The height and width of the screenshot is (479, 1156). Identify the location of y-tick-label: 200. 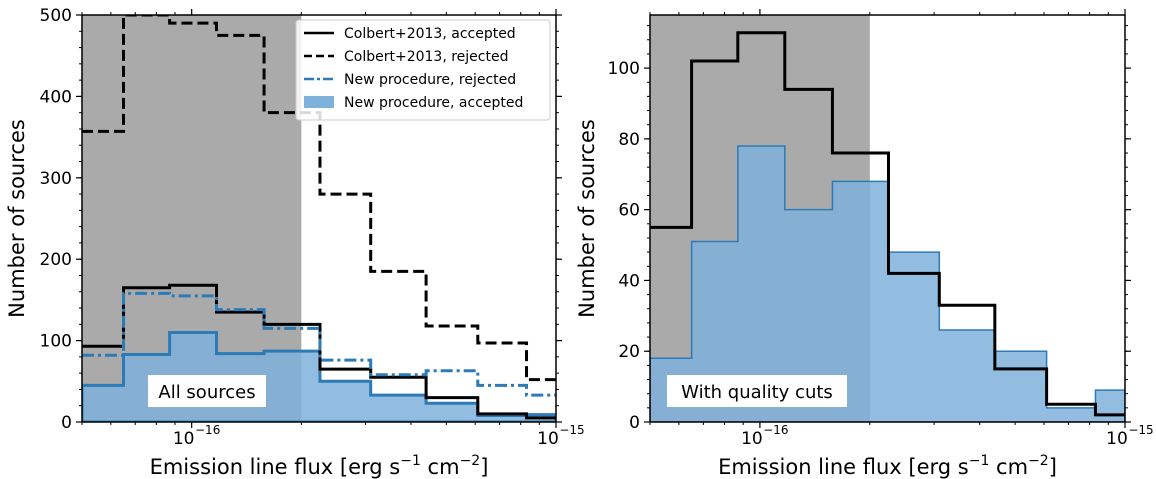
(56, 260).